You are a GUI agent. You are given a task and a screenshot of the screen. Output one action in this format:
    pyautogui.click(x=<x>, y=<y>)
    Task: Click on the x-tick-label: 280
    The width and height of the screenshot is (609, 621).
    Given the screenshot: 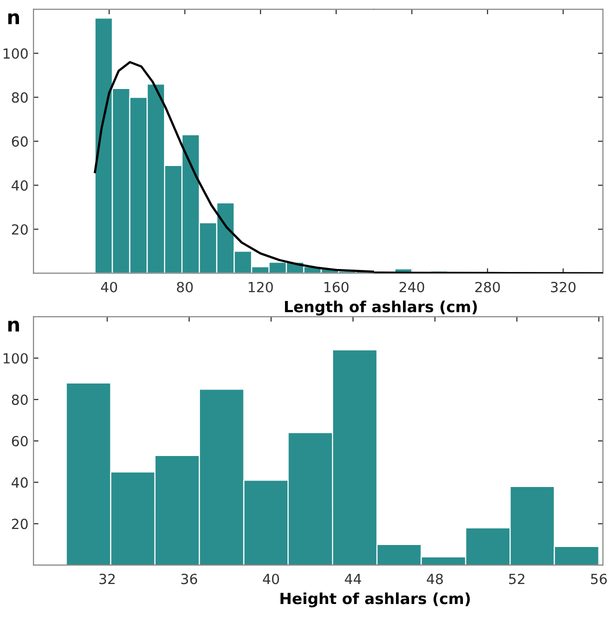 What is the action you would take?
    pyautogui.click(x=487, y=287)
    